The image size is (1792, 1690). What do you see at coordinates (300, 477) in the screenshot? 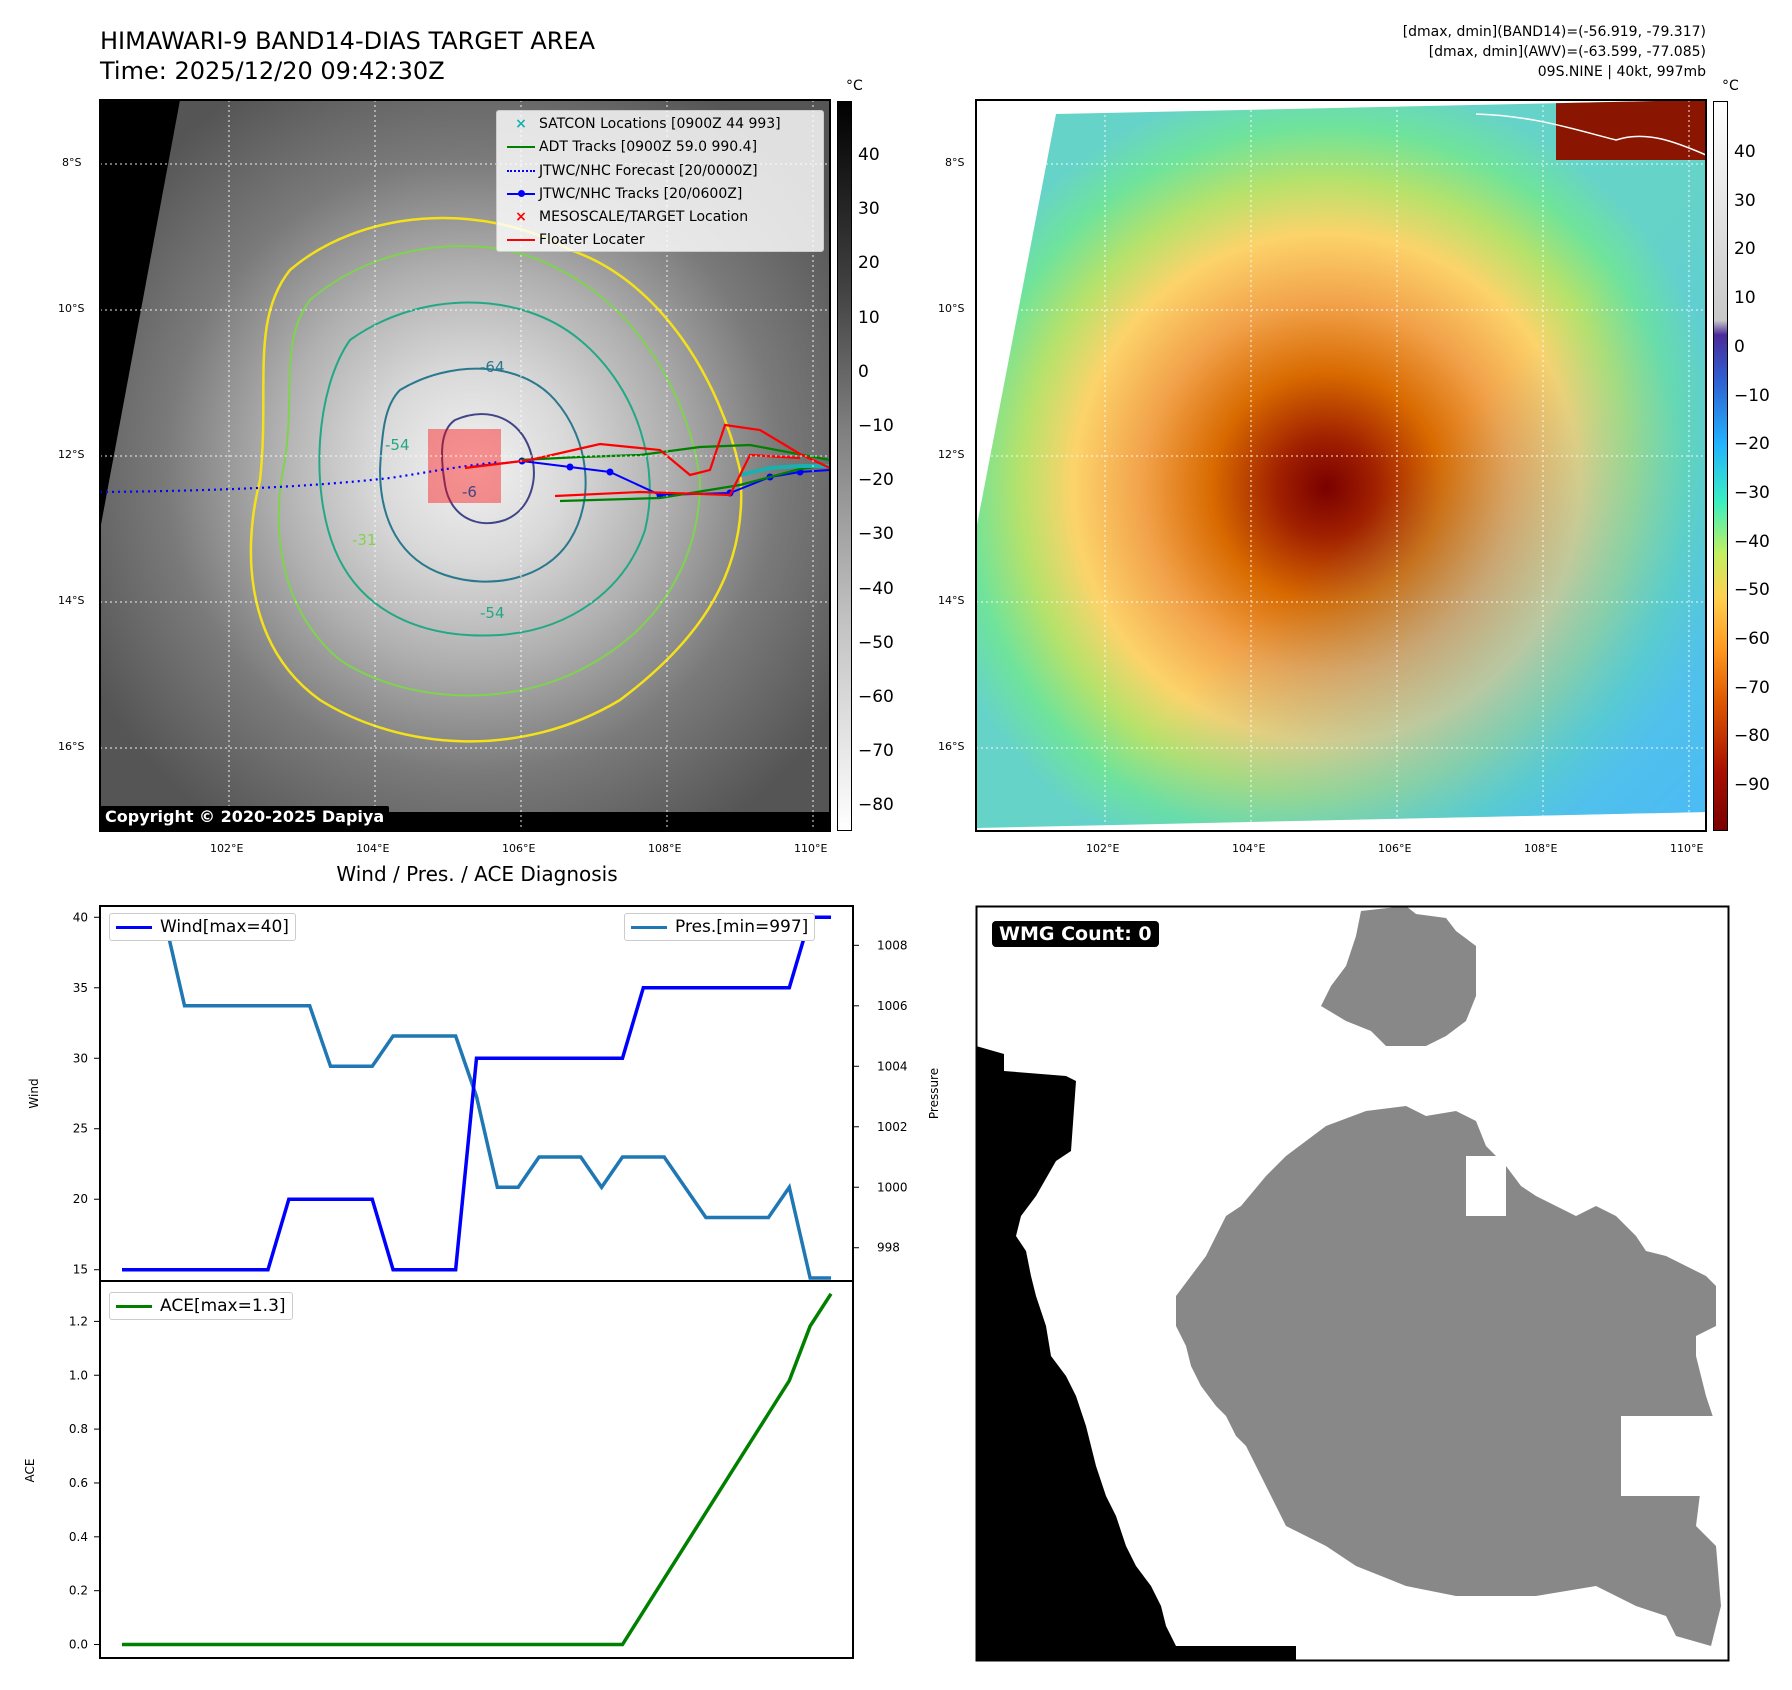
I see `jtwc-forecast-track` at bounding box center [300, 477].